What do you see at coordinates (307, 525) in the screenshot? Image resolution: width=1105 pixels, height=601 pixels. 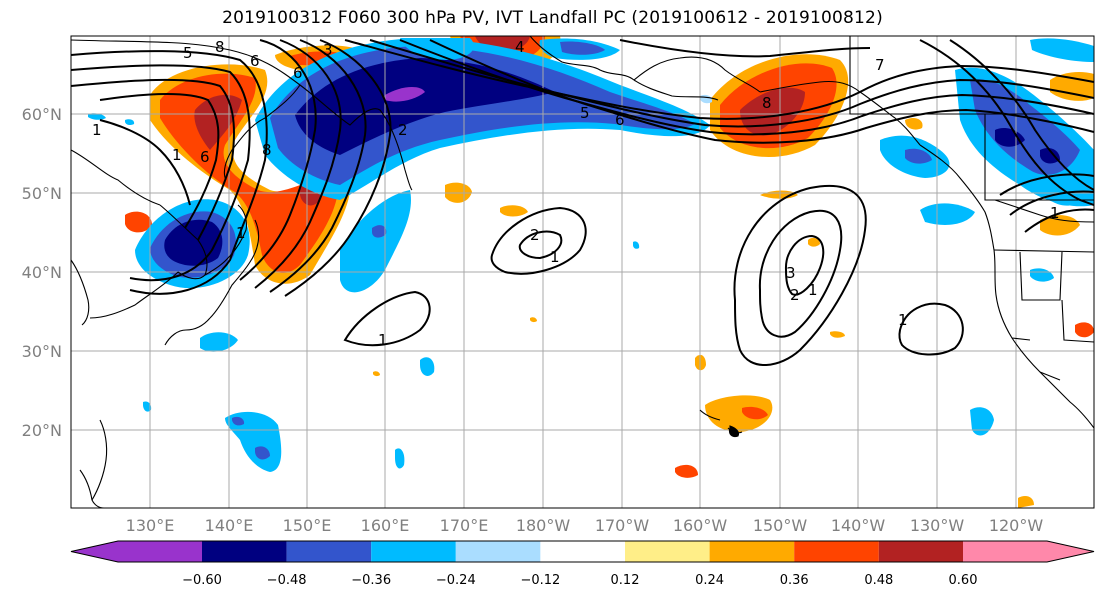 I see `lon-label: 150°E` at bounding box center [307, 525].